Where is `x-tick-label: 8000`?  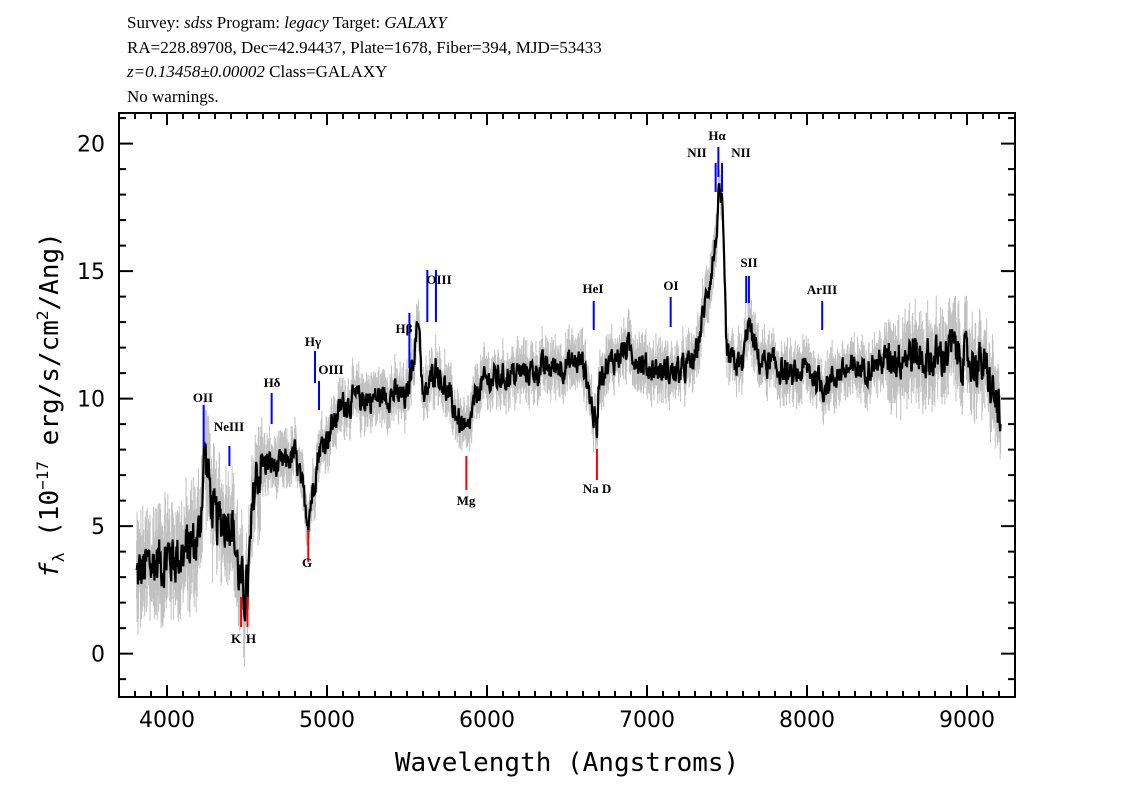
x-tick-label: 8000 is located at coordinates (807, 720).